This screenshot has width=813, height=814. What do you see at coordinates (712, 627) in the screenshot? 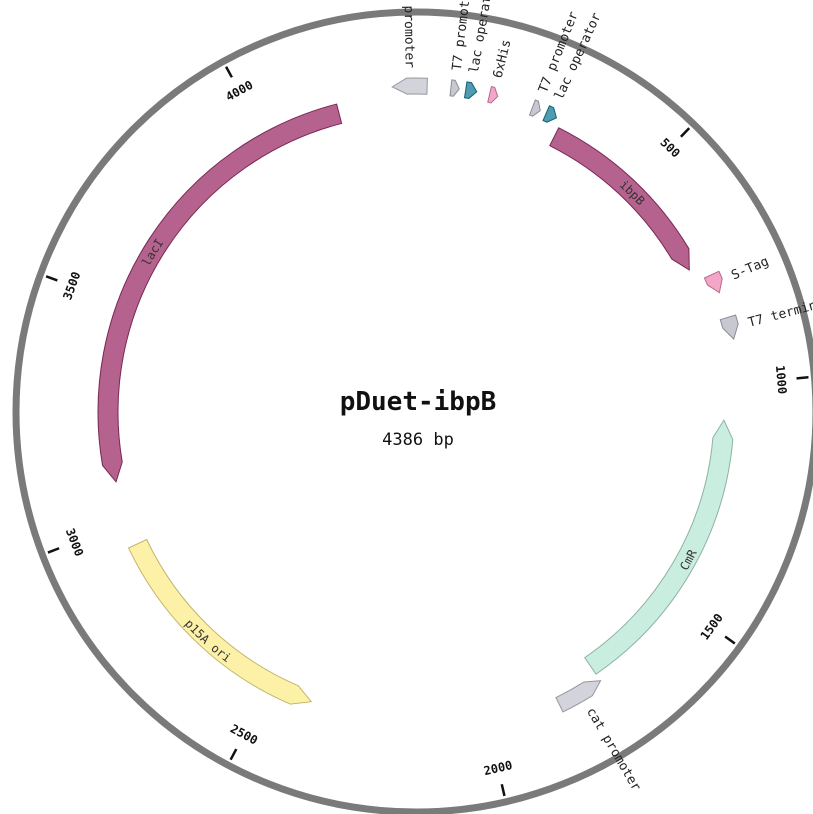
I see `tick-label: 1500` at bounding box center [712, 627].